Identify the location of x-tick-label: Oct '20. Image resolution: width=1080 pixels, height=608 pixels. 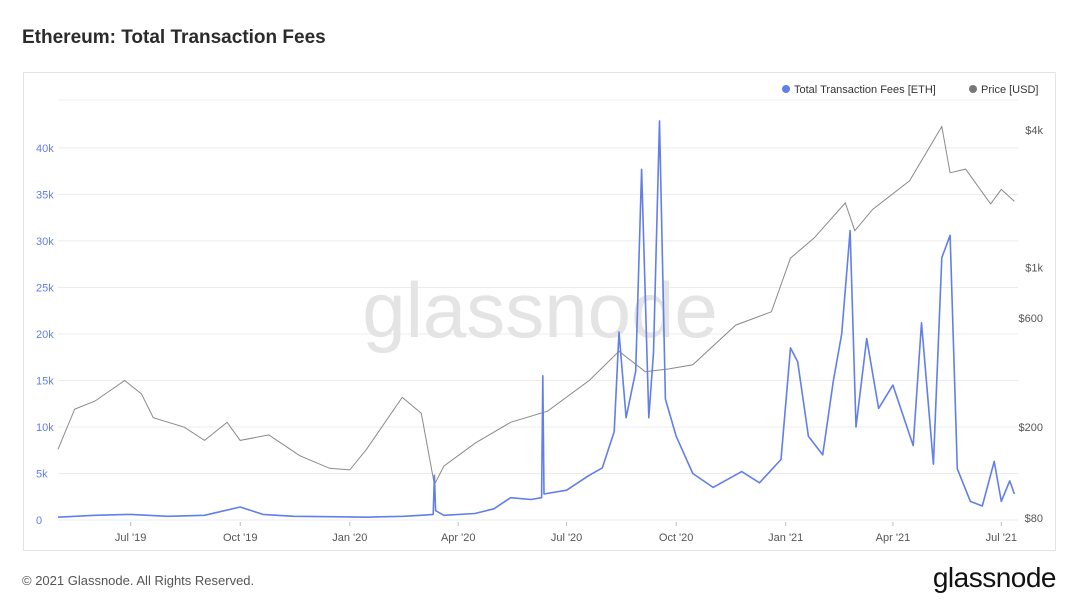
(676, 538).